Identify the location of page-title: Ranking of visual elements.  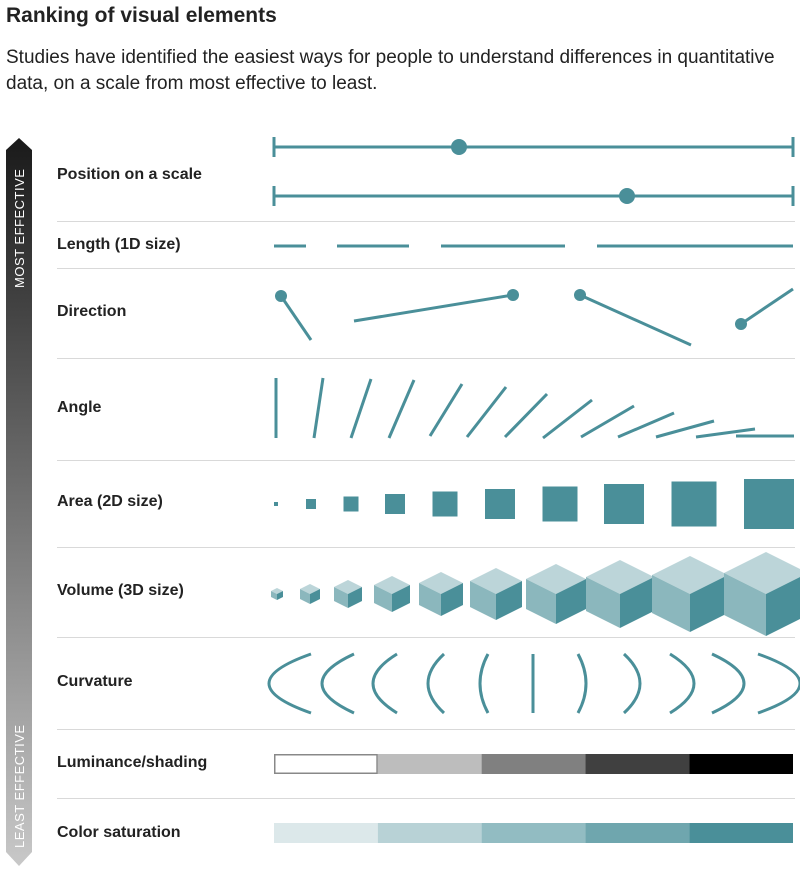
(141, 15).